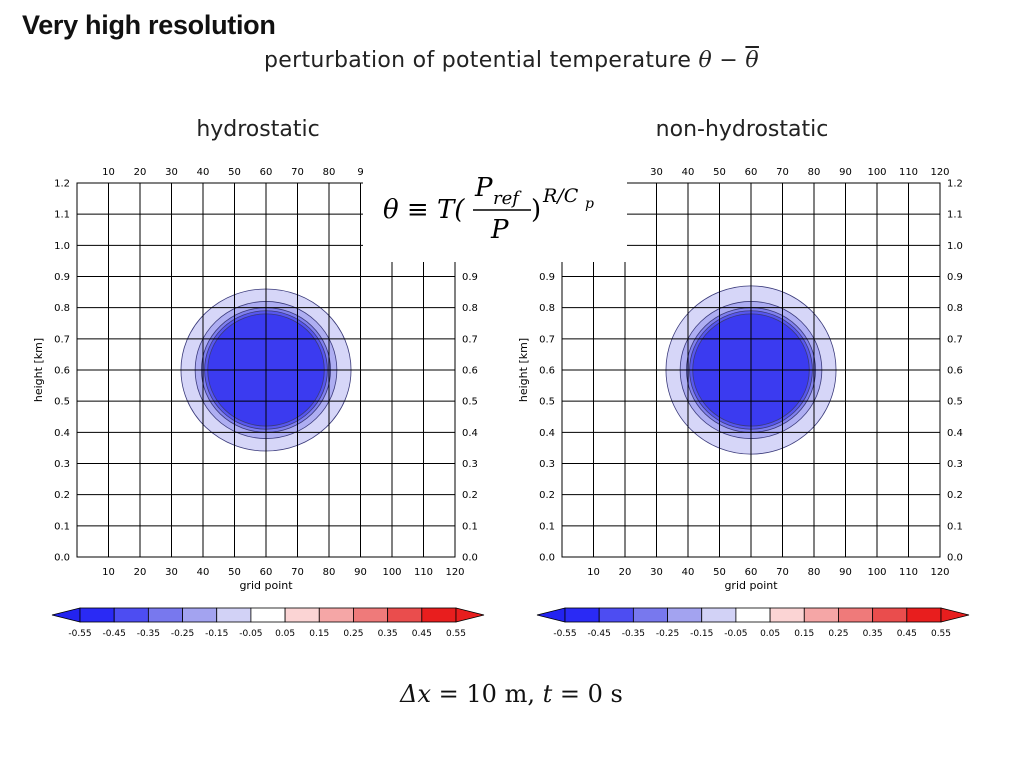  Describe the element at coordinates (297, 172) in the screenshot. I see `x-tick-label-top: 70` at that location.